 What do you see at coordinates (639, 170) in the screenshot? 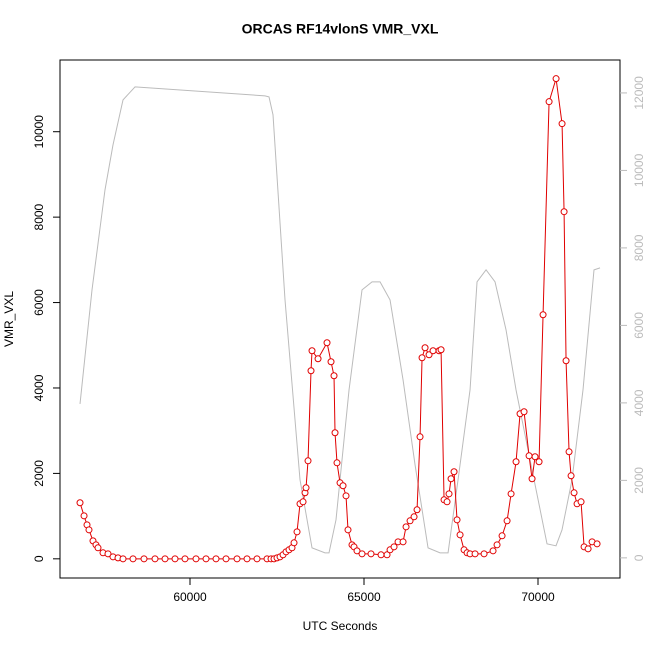
I see `y2-tick-label: 10000` at bounding box center [639, 170].